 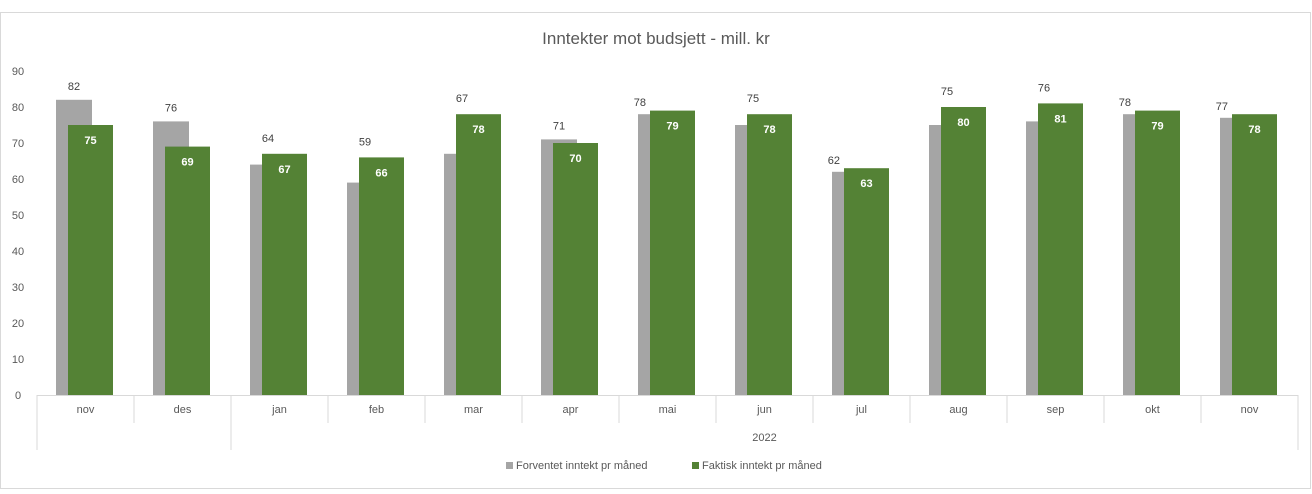 What do you see at coordinates (18, 360) in the screenshot?
I see `y-tick-label: 10` at bounding box center [18, 360].